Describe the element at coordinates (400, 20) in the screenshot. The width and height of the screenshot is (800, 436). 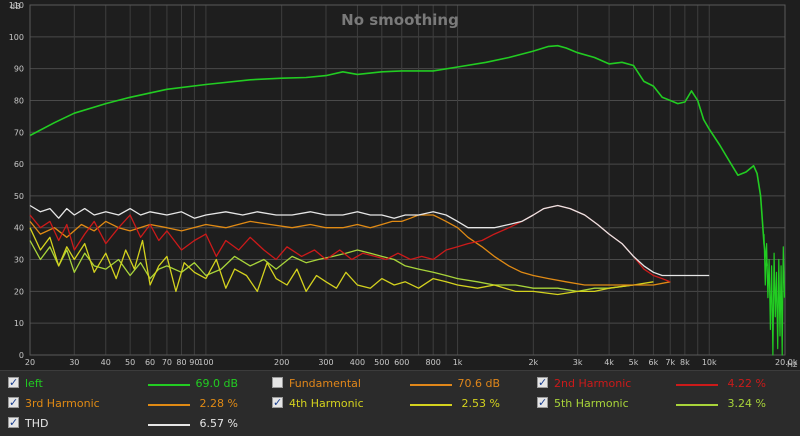
I see `chart-title: No smoothing` at that location.